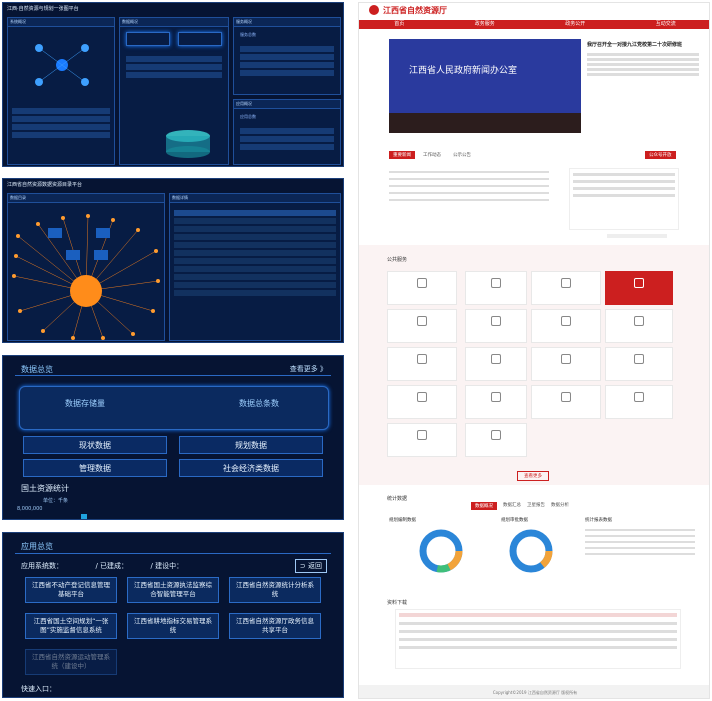  What do you see at coordinates (432, 155) in the screenshot?
I see `tab-work: 工作动态` at bounding box center [432, 155].